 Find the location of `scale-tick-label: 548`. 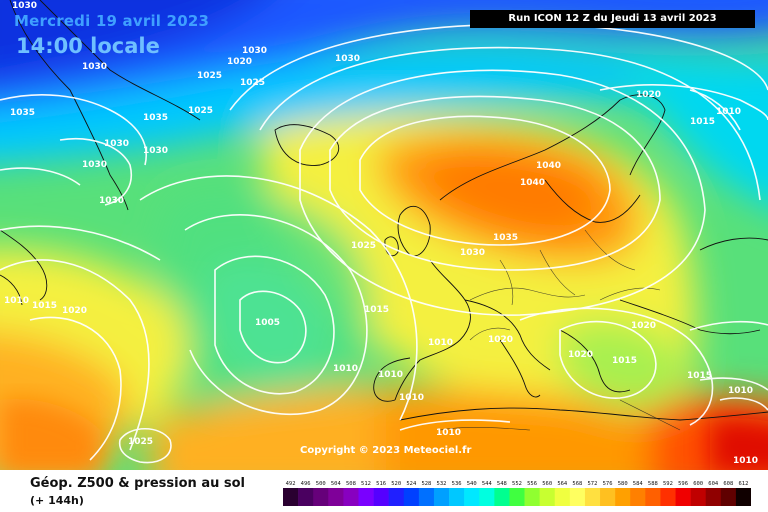

scale-tick-label: 548 is located at coordinates (502, 484).